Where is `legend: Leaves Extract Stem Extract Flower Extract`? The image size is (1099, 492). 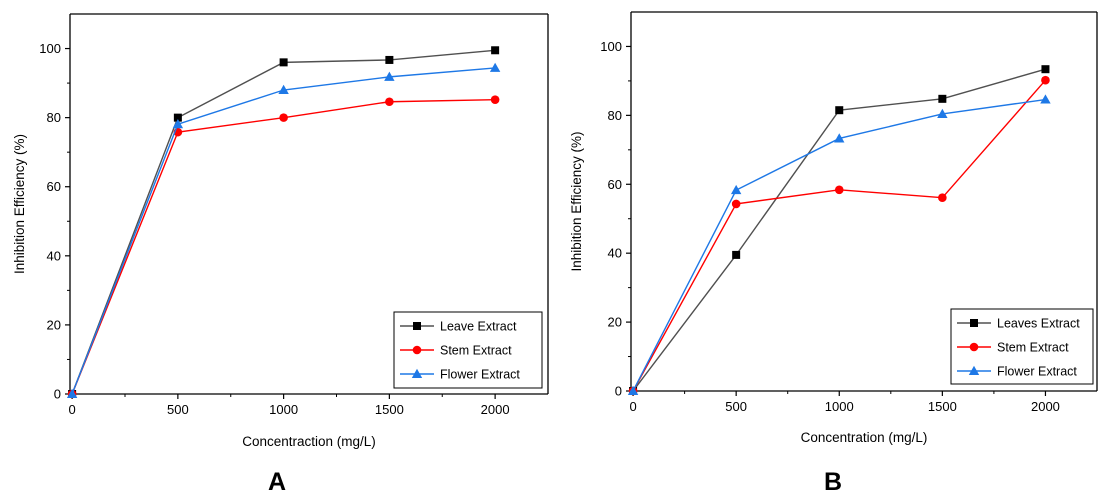
legend: Leaves Extract Stem Extract Flower Extract is located at coordinates (1022, 346).